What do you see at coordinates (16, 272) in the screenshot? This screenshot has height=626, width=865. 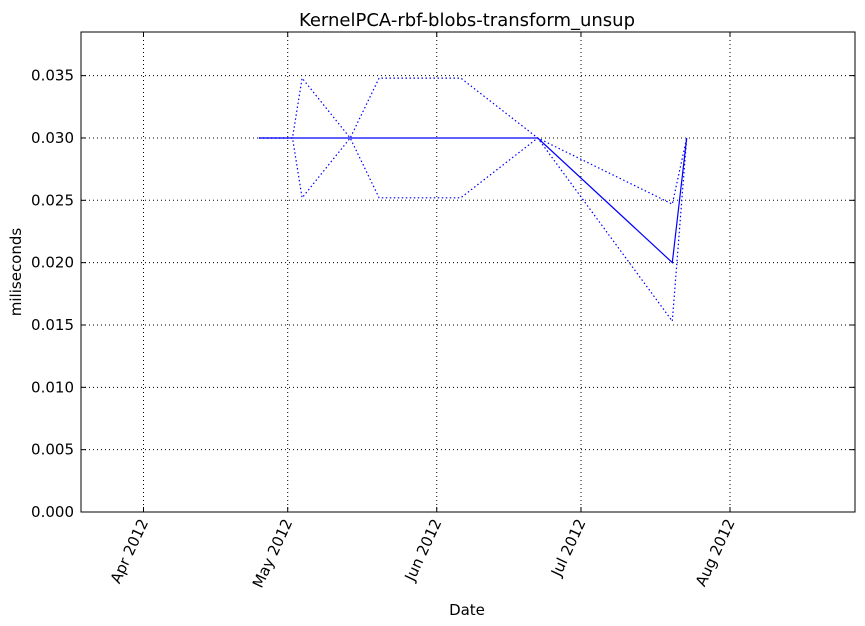 I see `y-axis-title: miliseconds` at bounding box center [16, 272].